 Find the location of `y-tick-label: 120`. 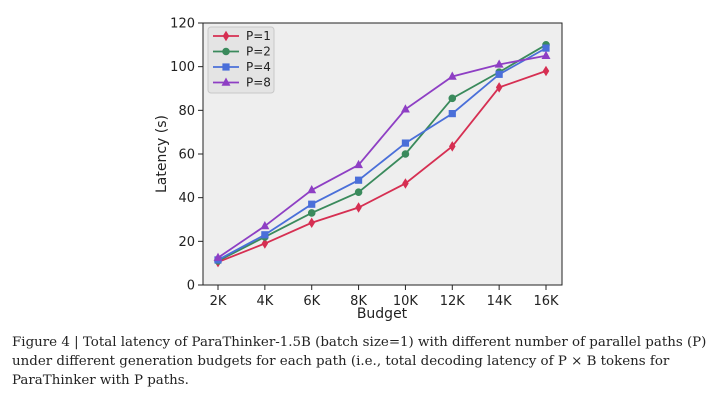

y-tick-label: 120 is located at coordinates (182, 24).